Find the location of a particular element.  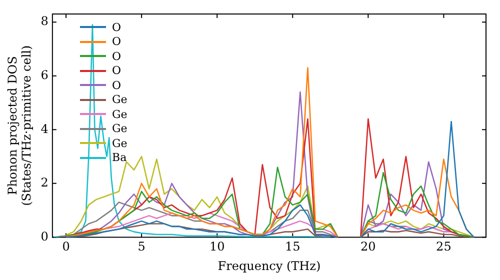

x-tick-label: 10 is located at coordinates (217, 247).